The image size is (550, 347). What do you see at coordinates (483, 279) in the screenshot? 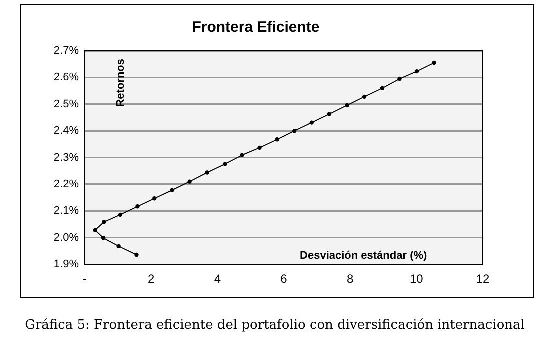
I see `x-tick-label: 12` at bounding box center [483, 279].